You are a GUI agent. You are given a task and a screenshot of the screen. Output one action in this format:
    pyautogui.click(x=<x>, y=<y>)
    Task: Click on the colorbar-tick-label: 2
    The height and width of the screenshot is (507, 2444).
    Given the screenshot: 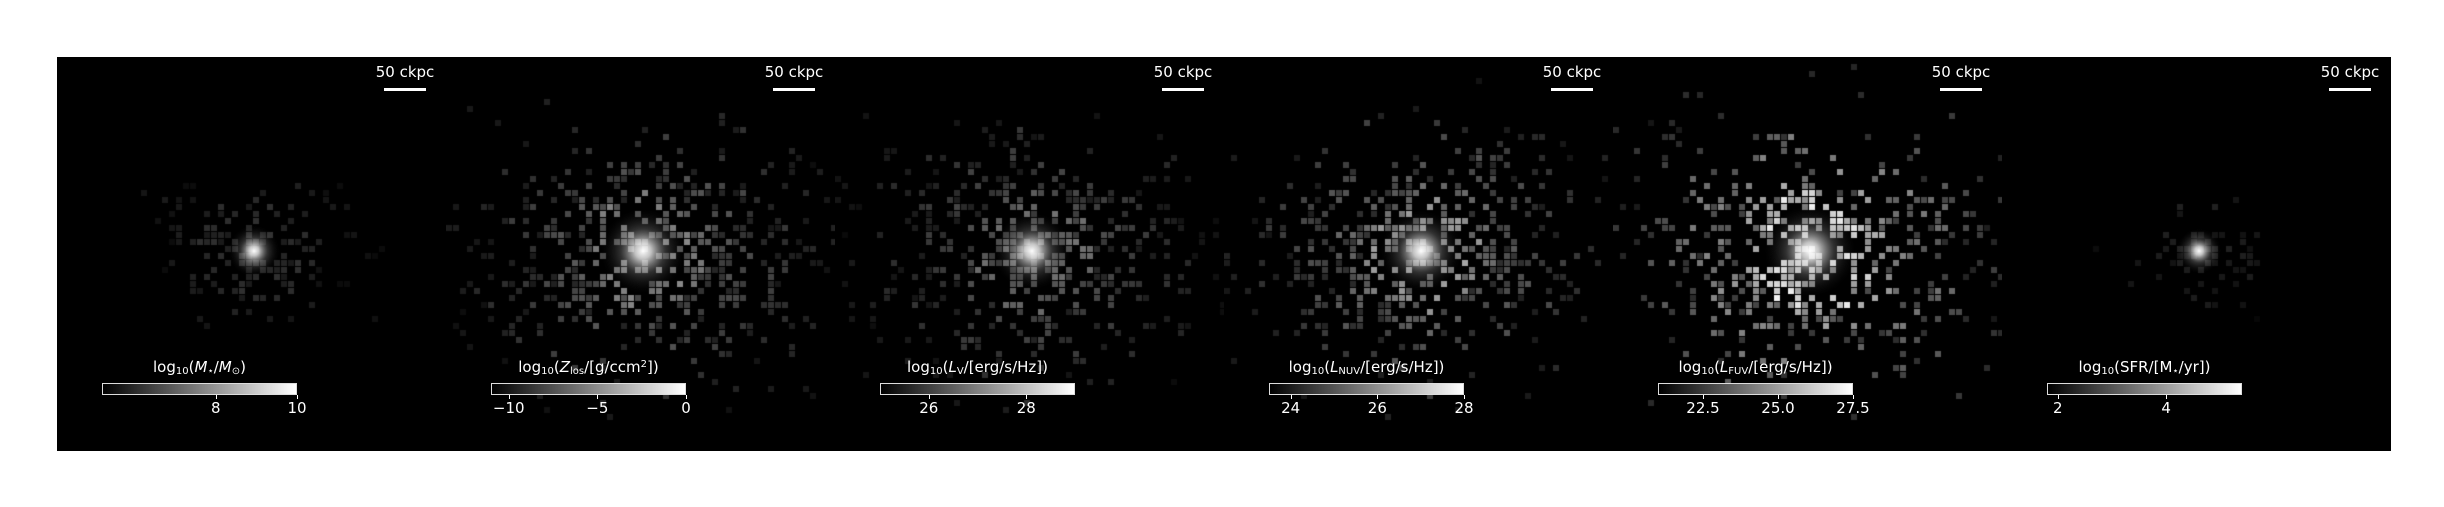 What is the action you would take?
    pyautogui.click(x=2058, y=408)
    